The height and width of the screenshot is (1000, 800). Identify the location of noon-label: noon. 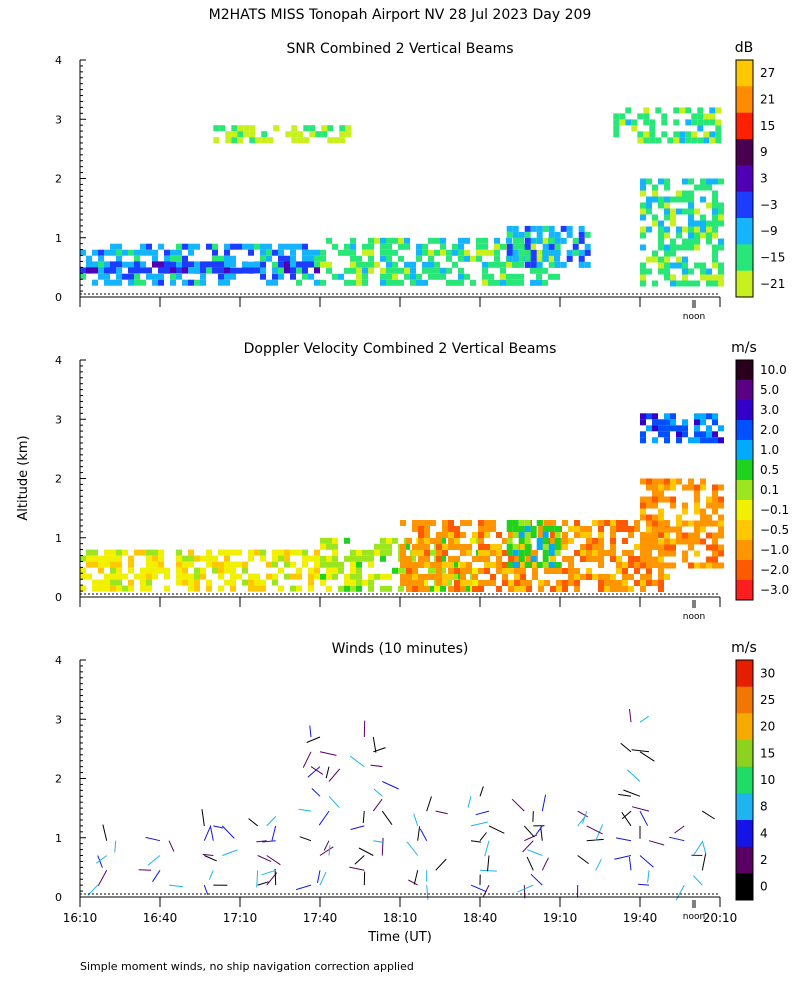
(694, 917).